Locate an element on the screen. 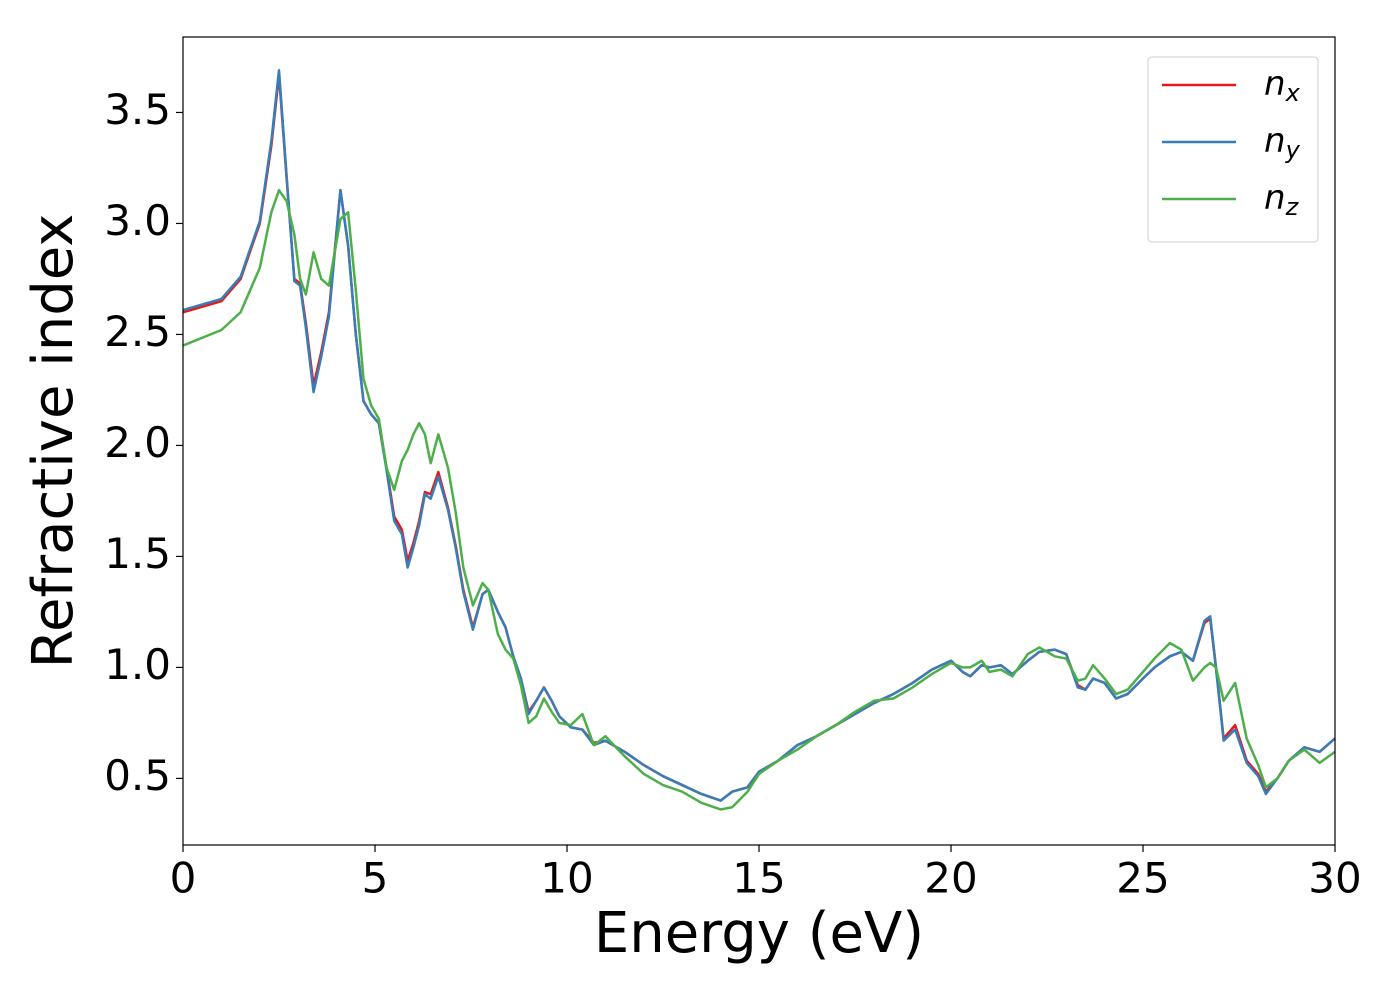 The width and height of the screenshot is (1400, 1000). x-tick-label: 25 is located at coordinates (1142, 878).